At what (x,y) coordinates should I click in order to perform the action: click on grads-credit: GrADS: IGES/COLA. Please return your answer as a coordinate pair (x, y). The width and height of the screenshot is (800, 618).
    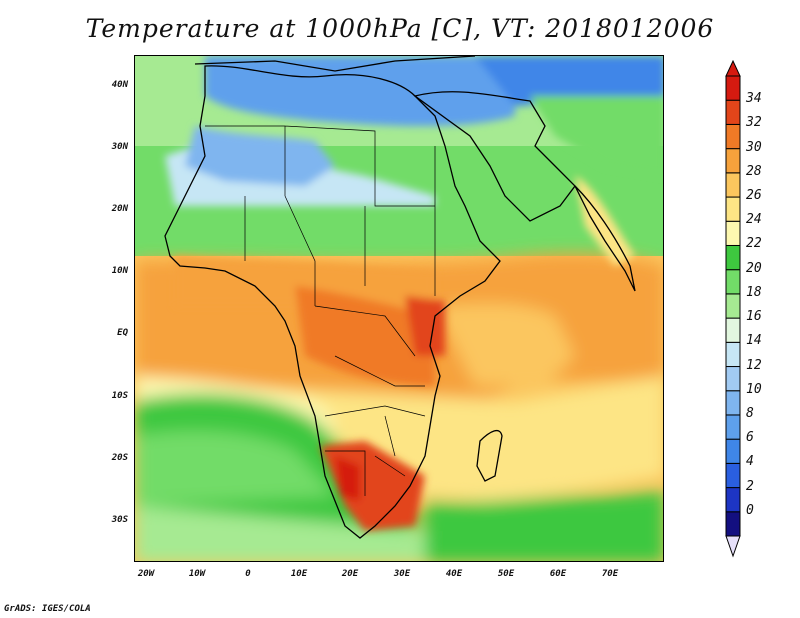
    Looking at the image, I should click on (47, 609).